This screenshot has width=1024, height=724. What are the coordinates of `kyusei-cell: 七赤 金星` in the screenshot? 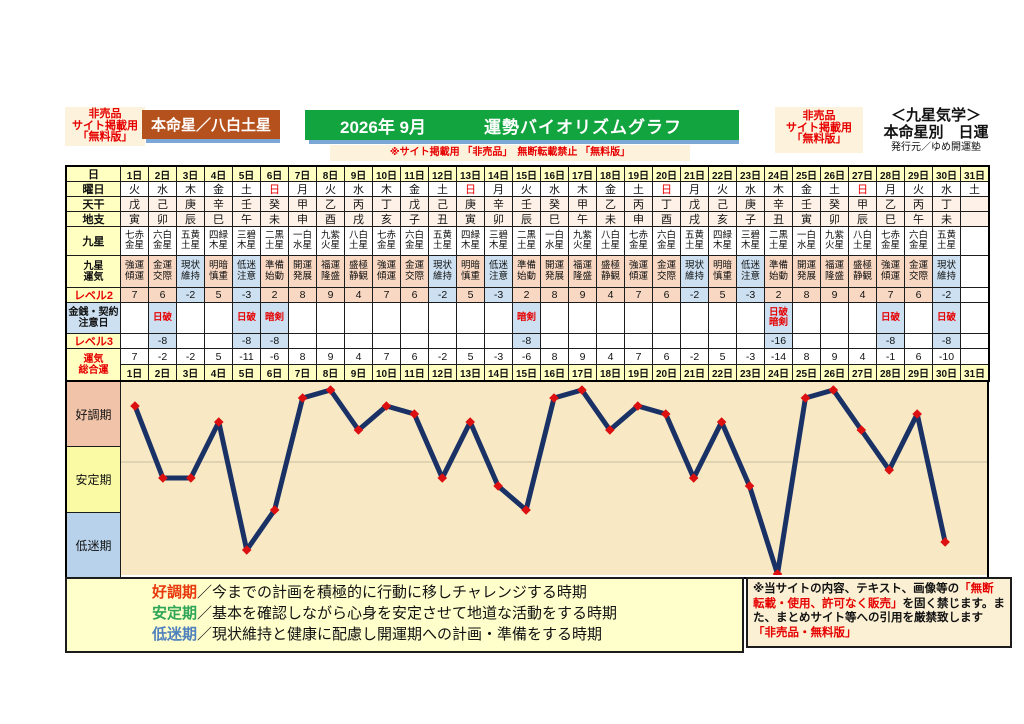 It's located at (638, 241).